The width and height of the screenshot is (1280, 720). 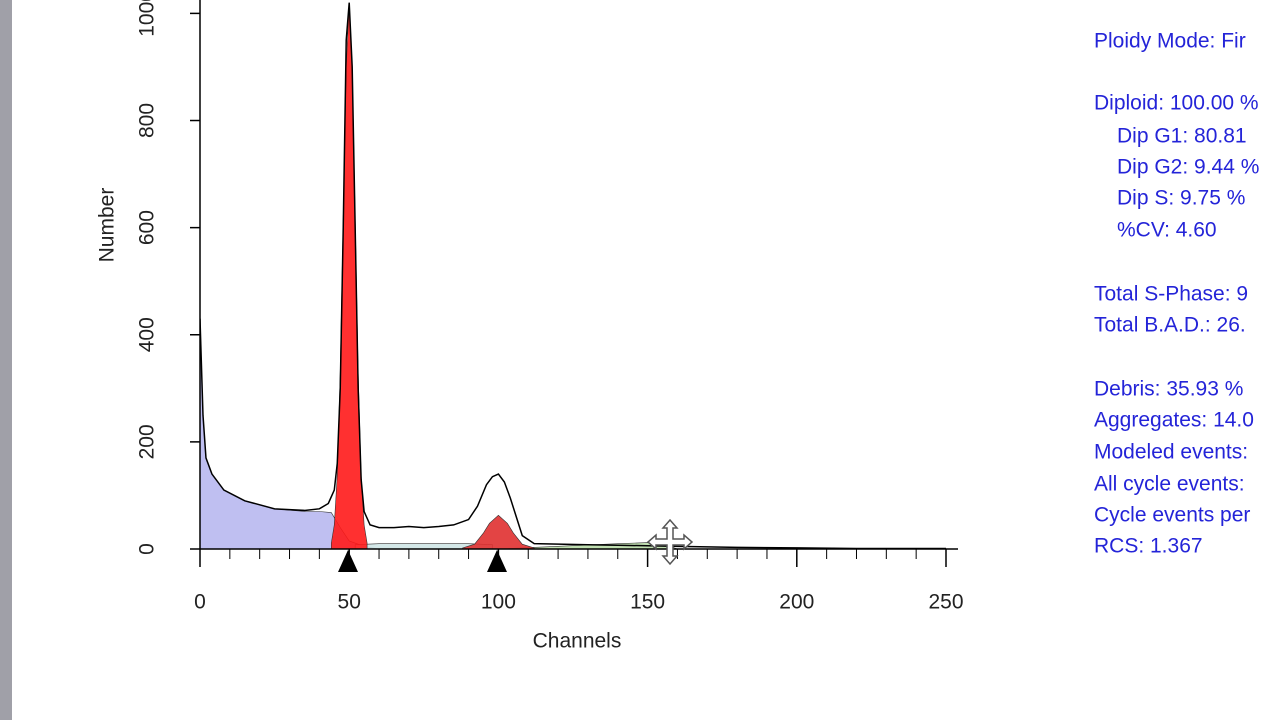 I want to click on x-tick-label: 0, so click(x=200, y=602).